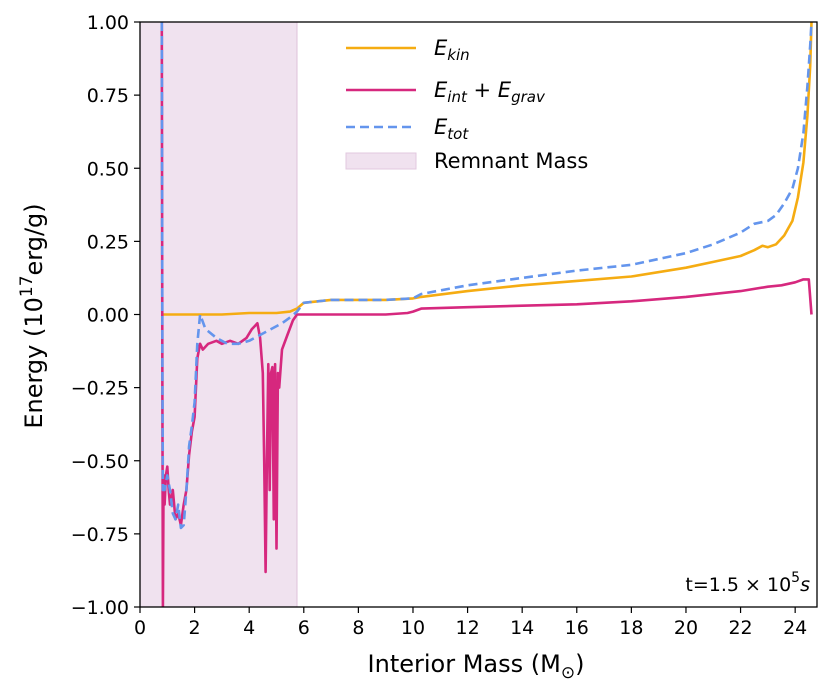 The width and height of the screenshot is (831, 693). I want to click on y-axis-label-superscript: 17, so click(27, 286).